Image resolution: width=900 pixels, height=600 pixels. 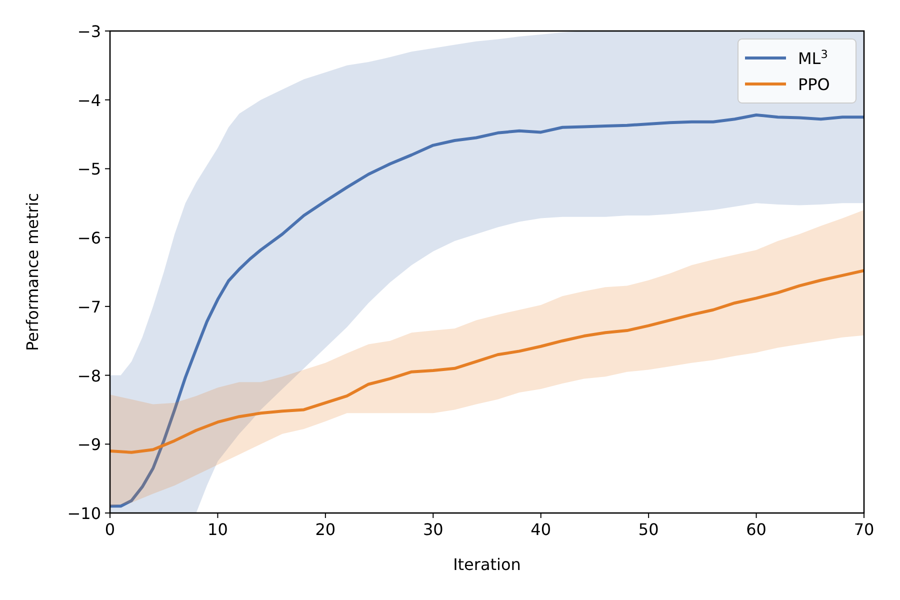 What do you see at coordinates (89, 444) in the screenshot?
I see `y-tick-label: −9` at bounding box center [89, 444].